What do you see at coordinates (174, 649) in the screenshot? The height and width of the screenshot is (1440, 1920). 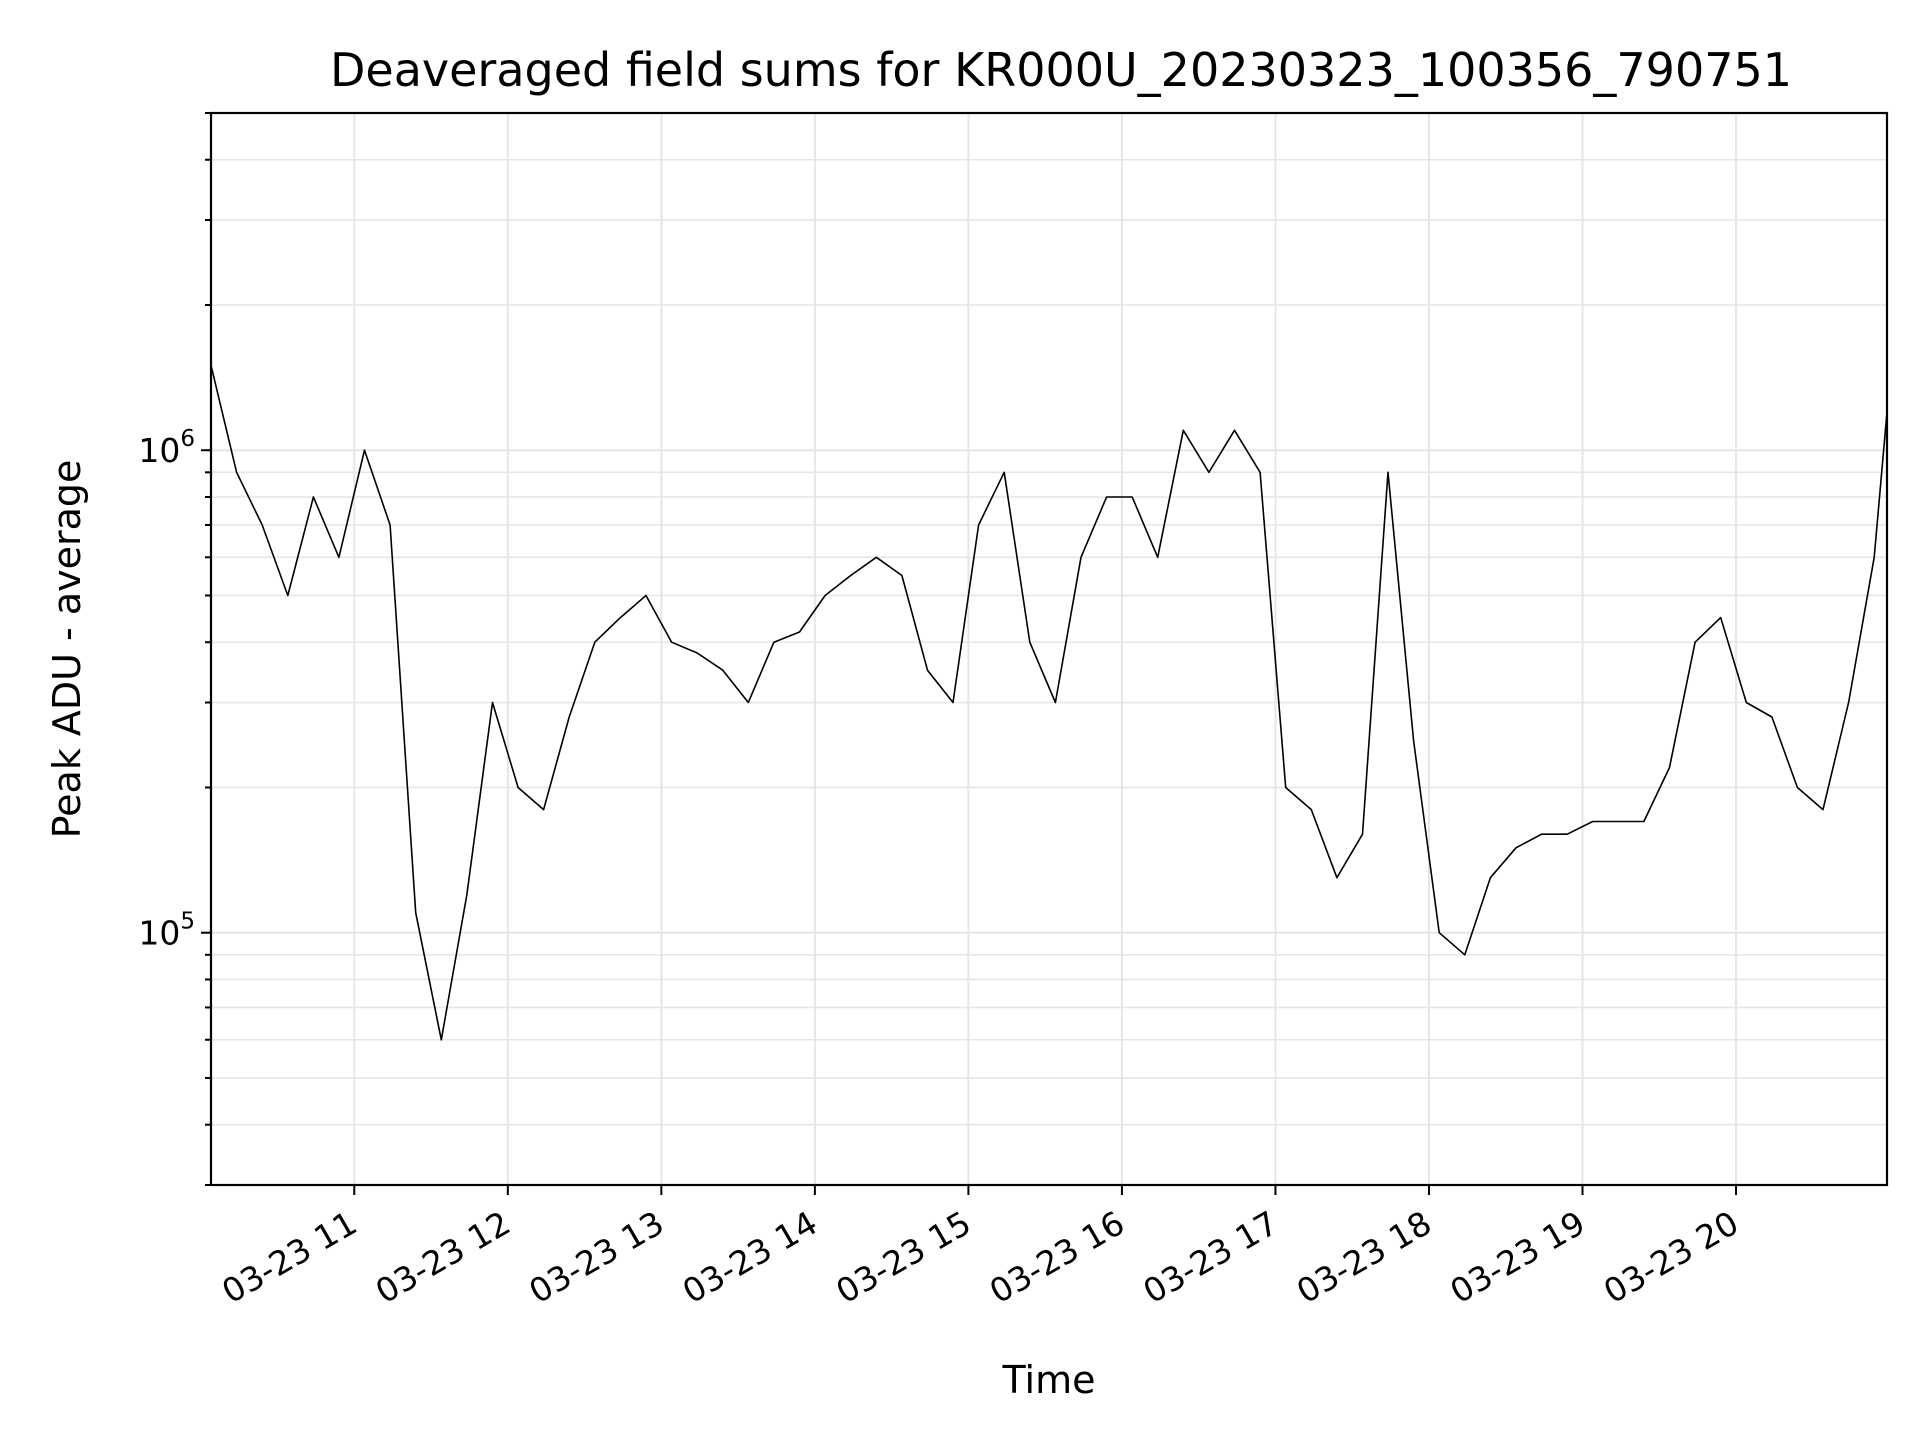 I see `y-axis: 10⁵ 10⁶` at bounding box center [174, 649].